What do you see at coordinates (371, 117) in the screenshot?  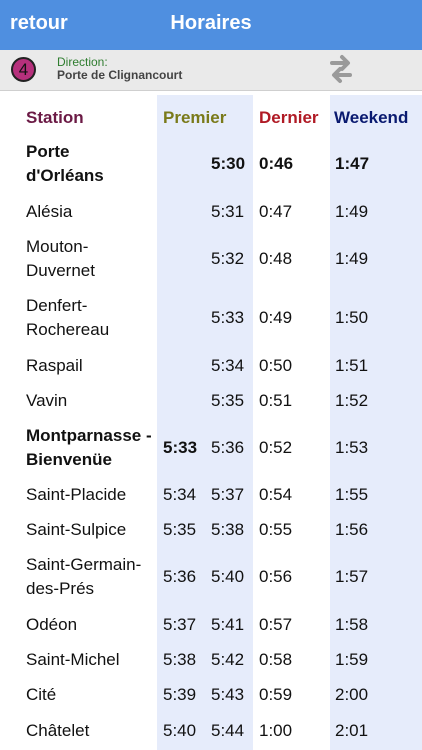 I see `header-weekend: Weekend` at bounding box center [371, 117].